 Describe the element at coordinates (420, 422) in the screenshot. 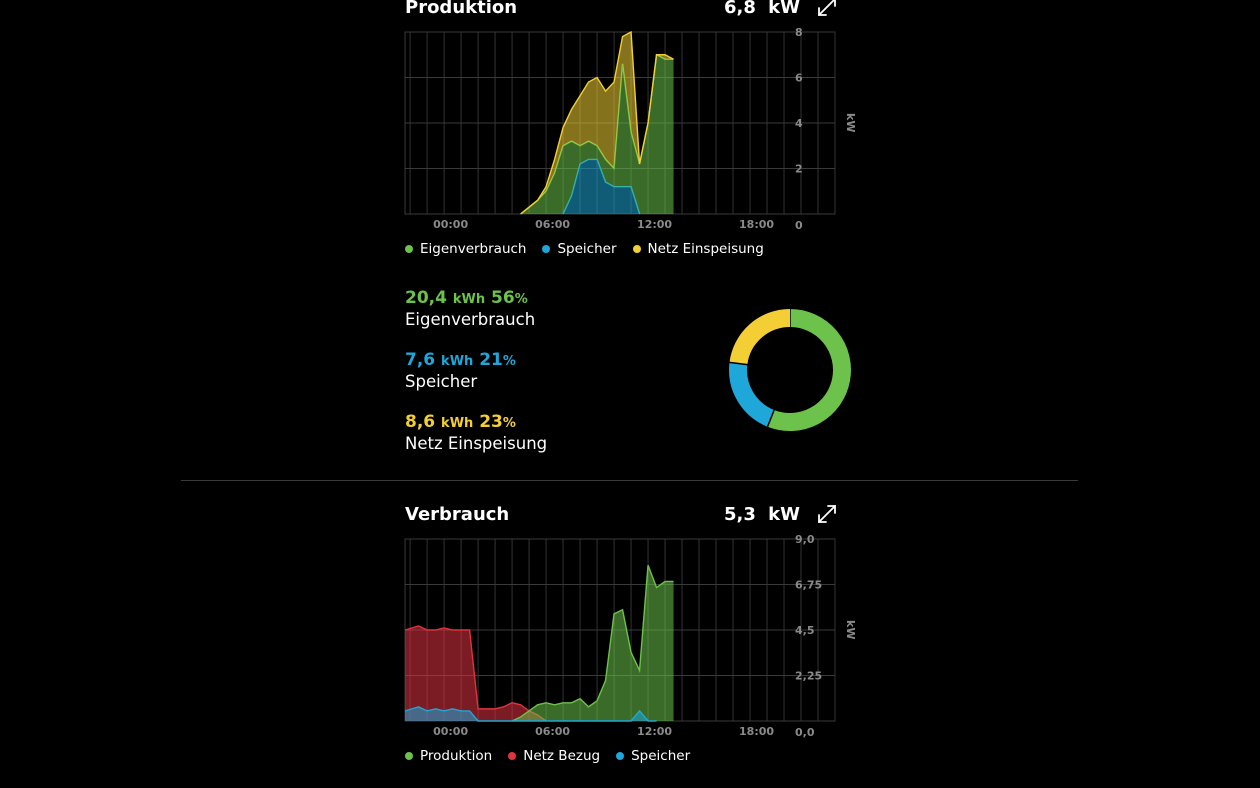

I see `stat-value: 8,6` at that location.